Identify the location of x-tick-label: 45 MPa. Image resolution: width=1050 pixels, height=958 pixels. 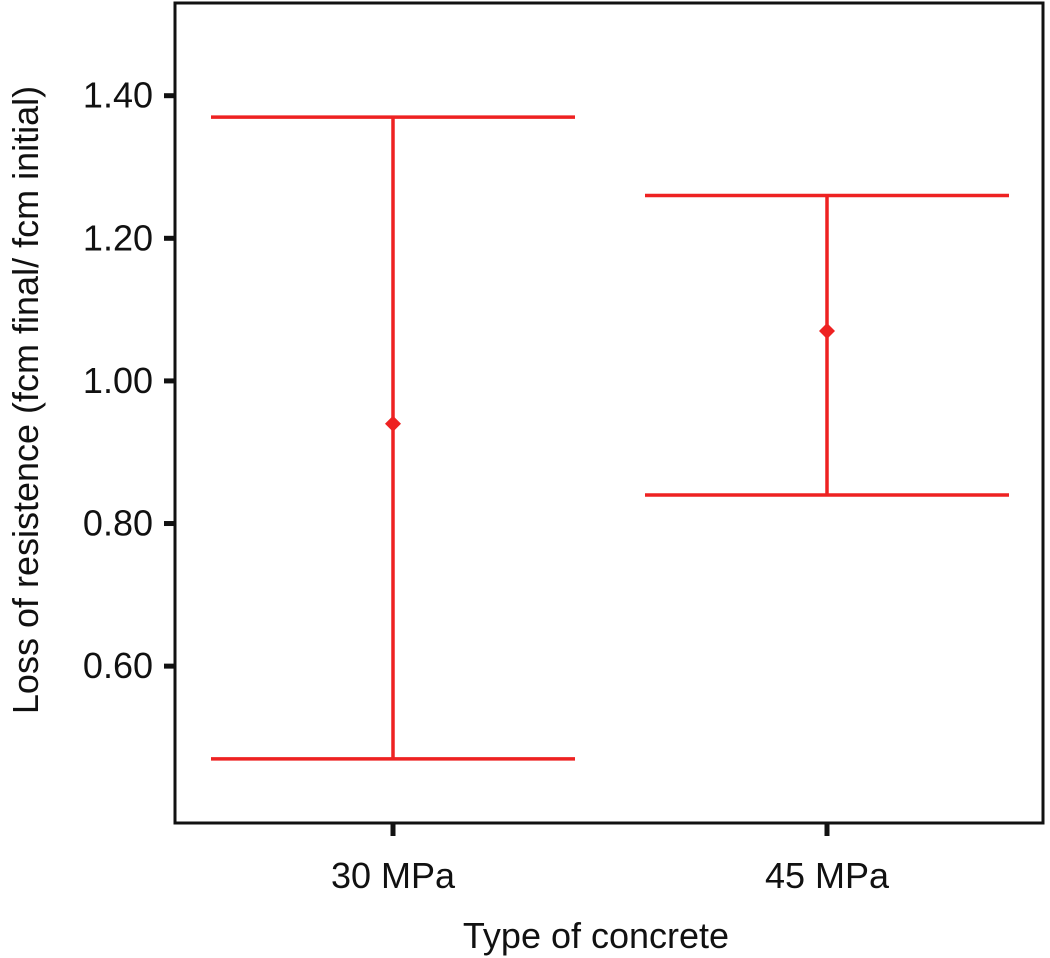
(827, 875).